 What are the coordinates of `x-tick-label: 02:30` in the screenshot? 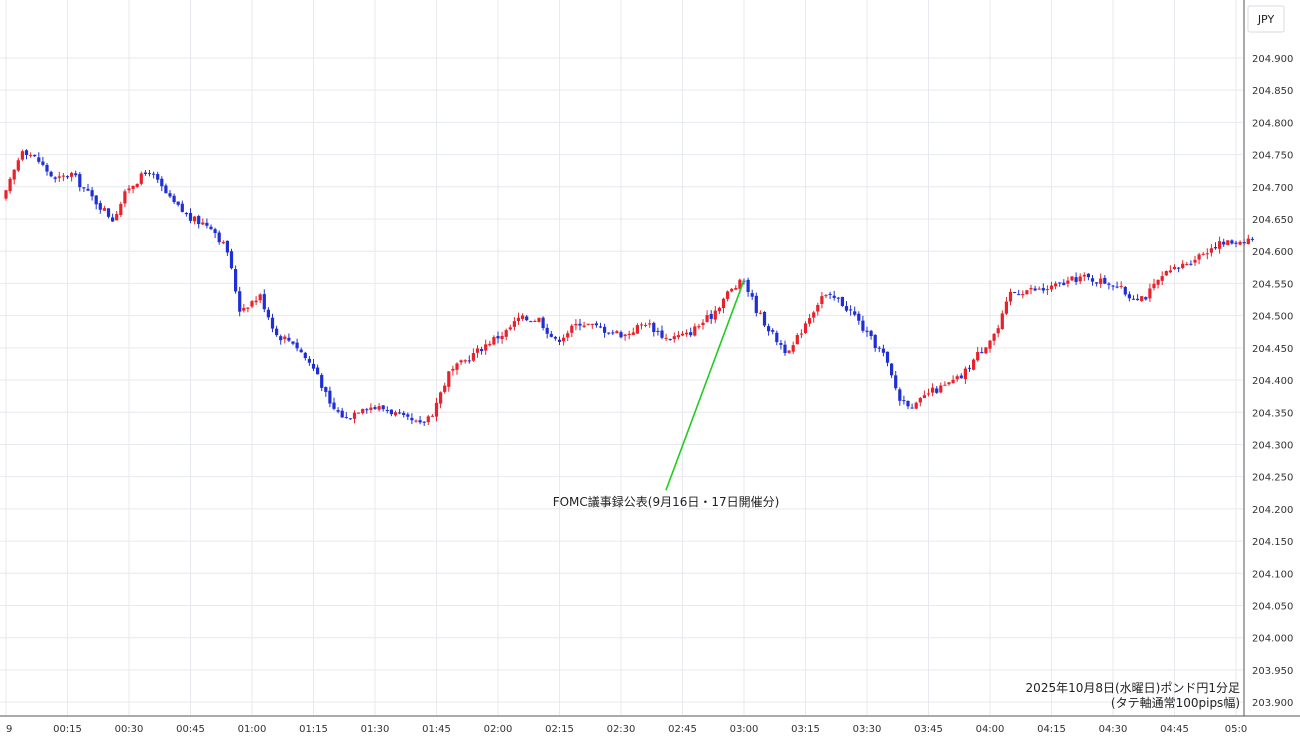 It's located at (621, 729).